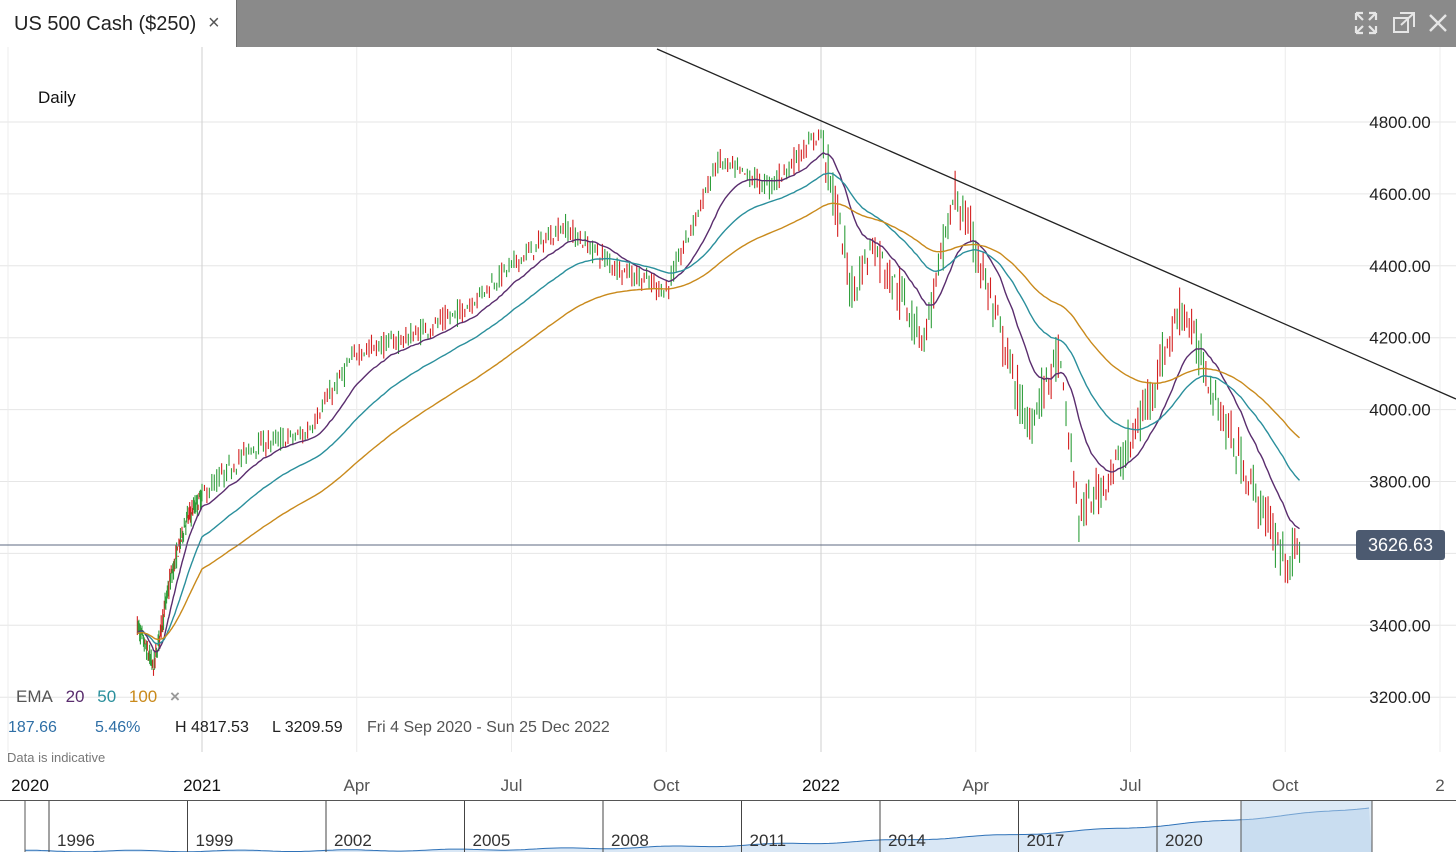 The width and height of the screenshot is (1456, 852). What do you see at coordinates (214, 23) in the screenshot?
I see `tab-close-icon: ×` at bounding box center [214, 23].